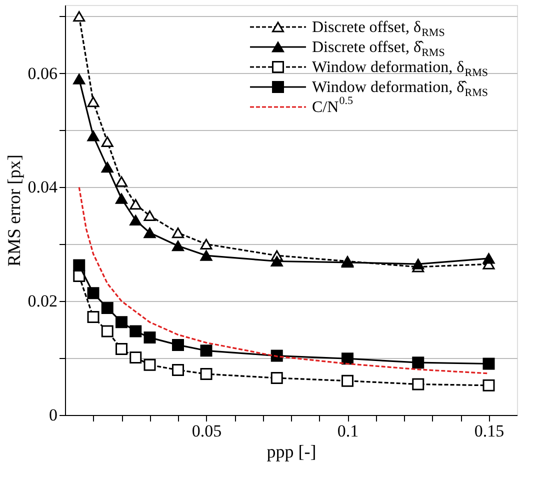  What do you see at coordinates (43, 187) in the screenshot?
I see `y-tick-label: 0.04` at bounding box center [43, 187].